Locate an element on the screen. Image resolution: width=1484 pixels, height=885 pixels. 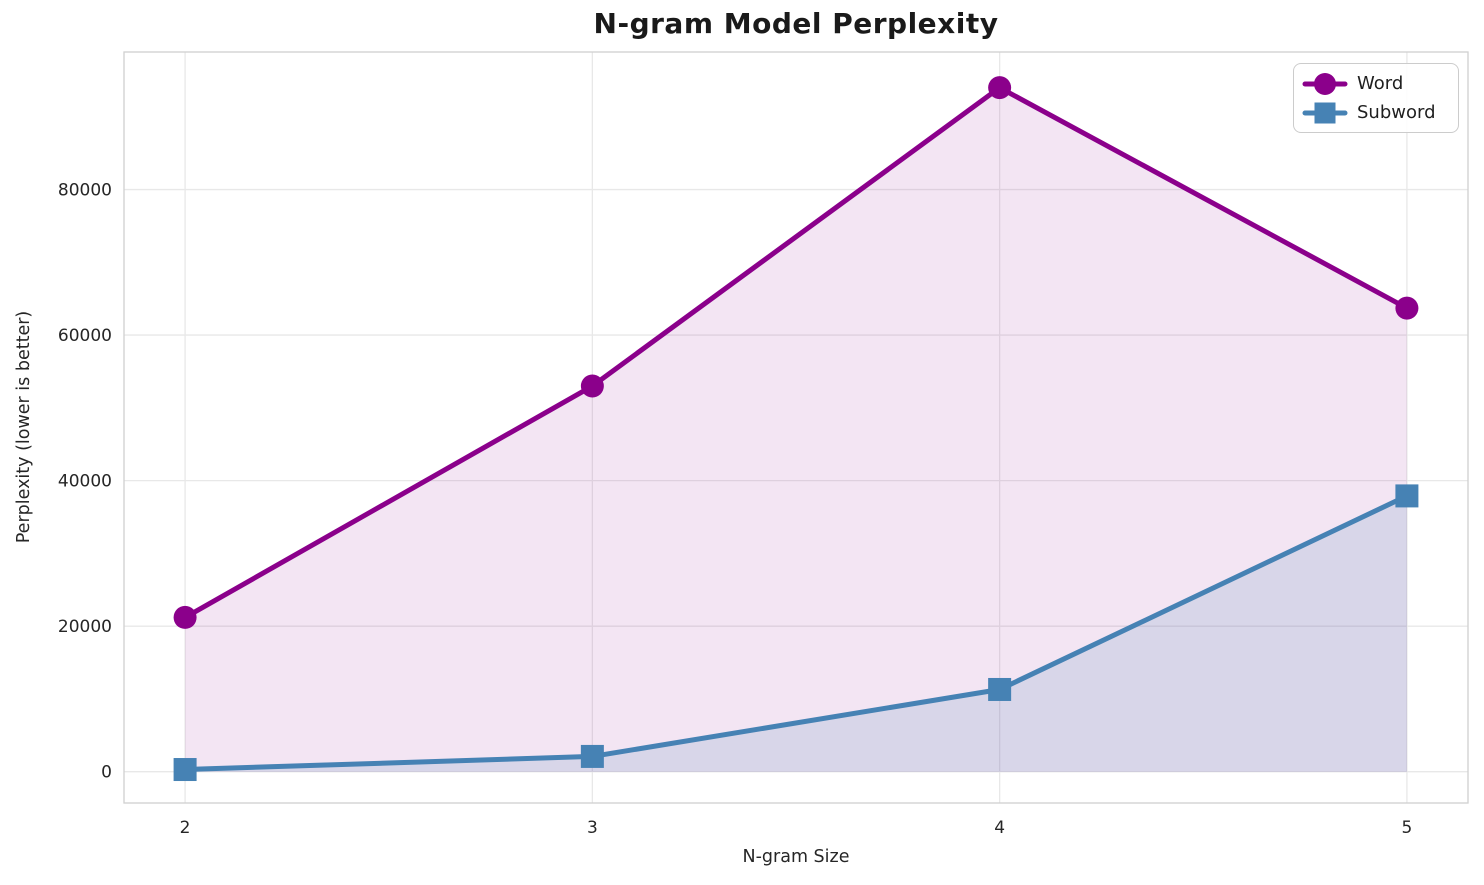
y-tick-label: 20000 is located at coordinates (85, 627).